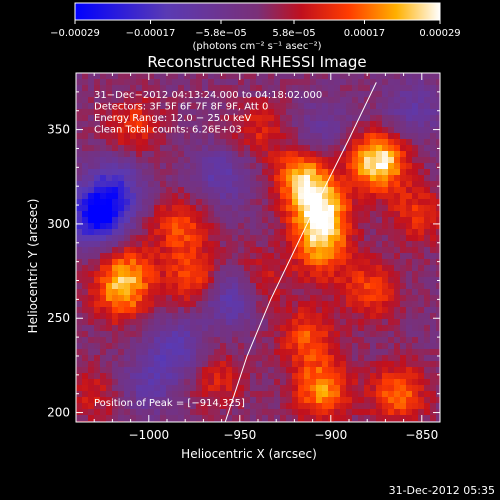 Image resolution: width=500 pixels, height=500 pixels. I want to click on colorbar-tick-label: 0.00029, so click(439, 33).